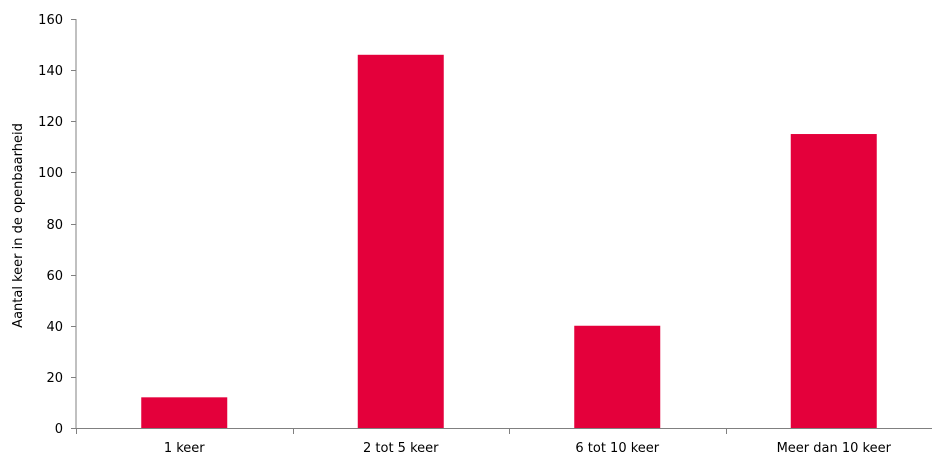 This screenshot has height=462, width=932. Describe the element at coordinates (401, 448) in the screenshot. I see `x-tick-label: 2 tot 5 keer` at that location.